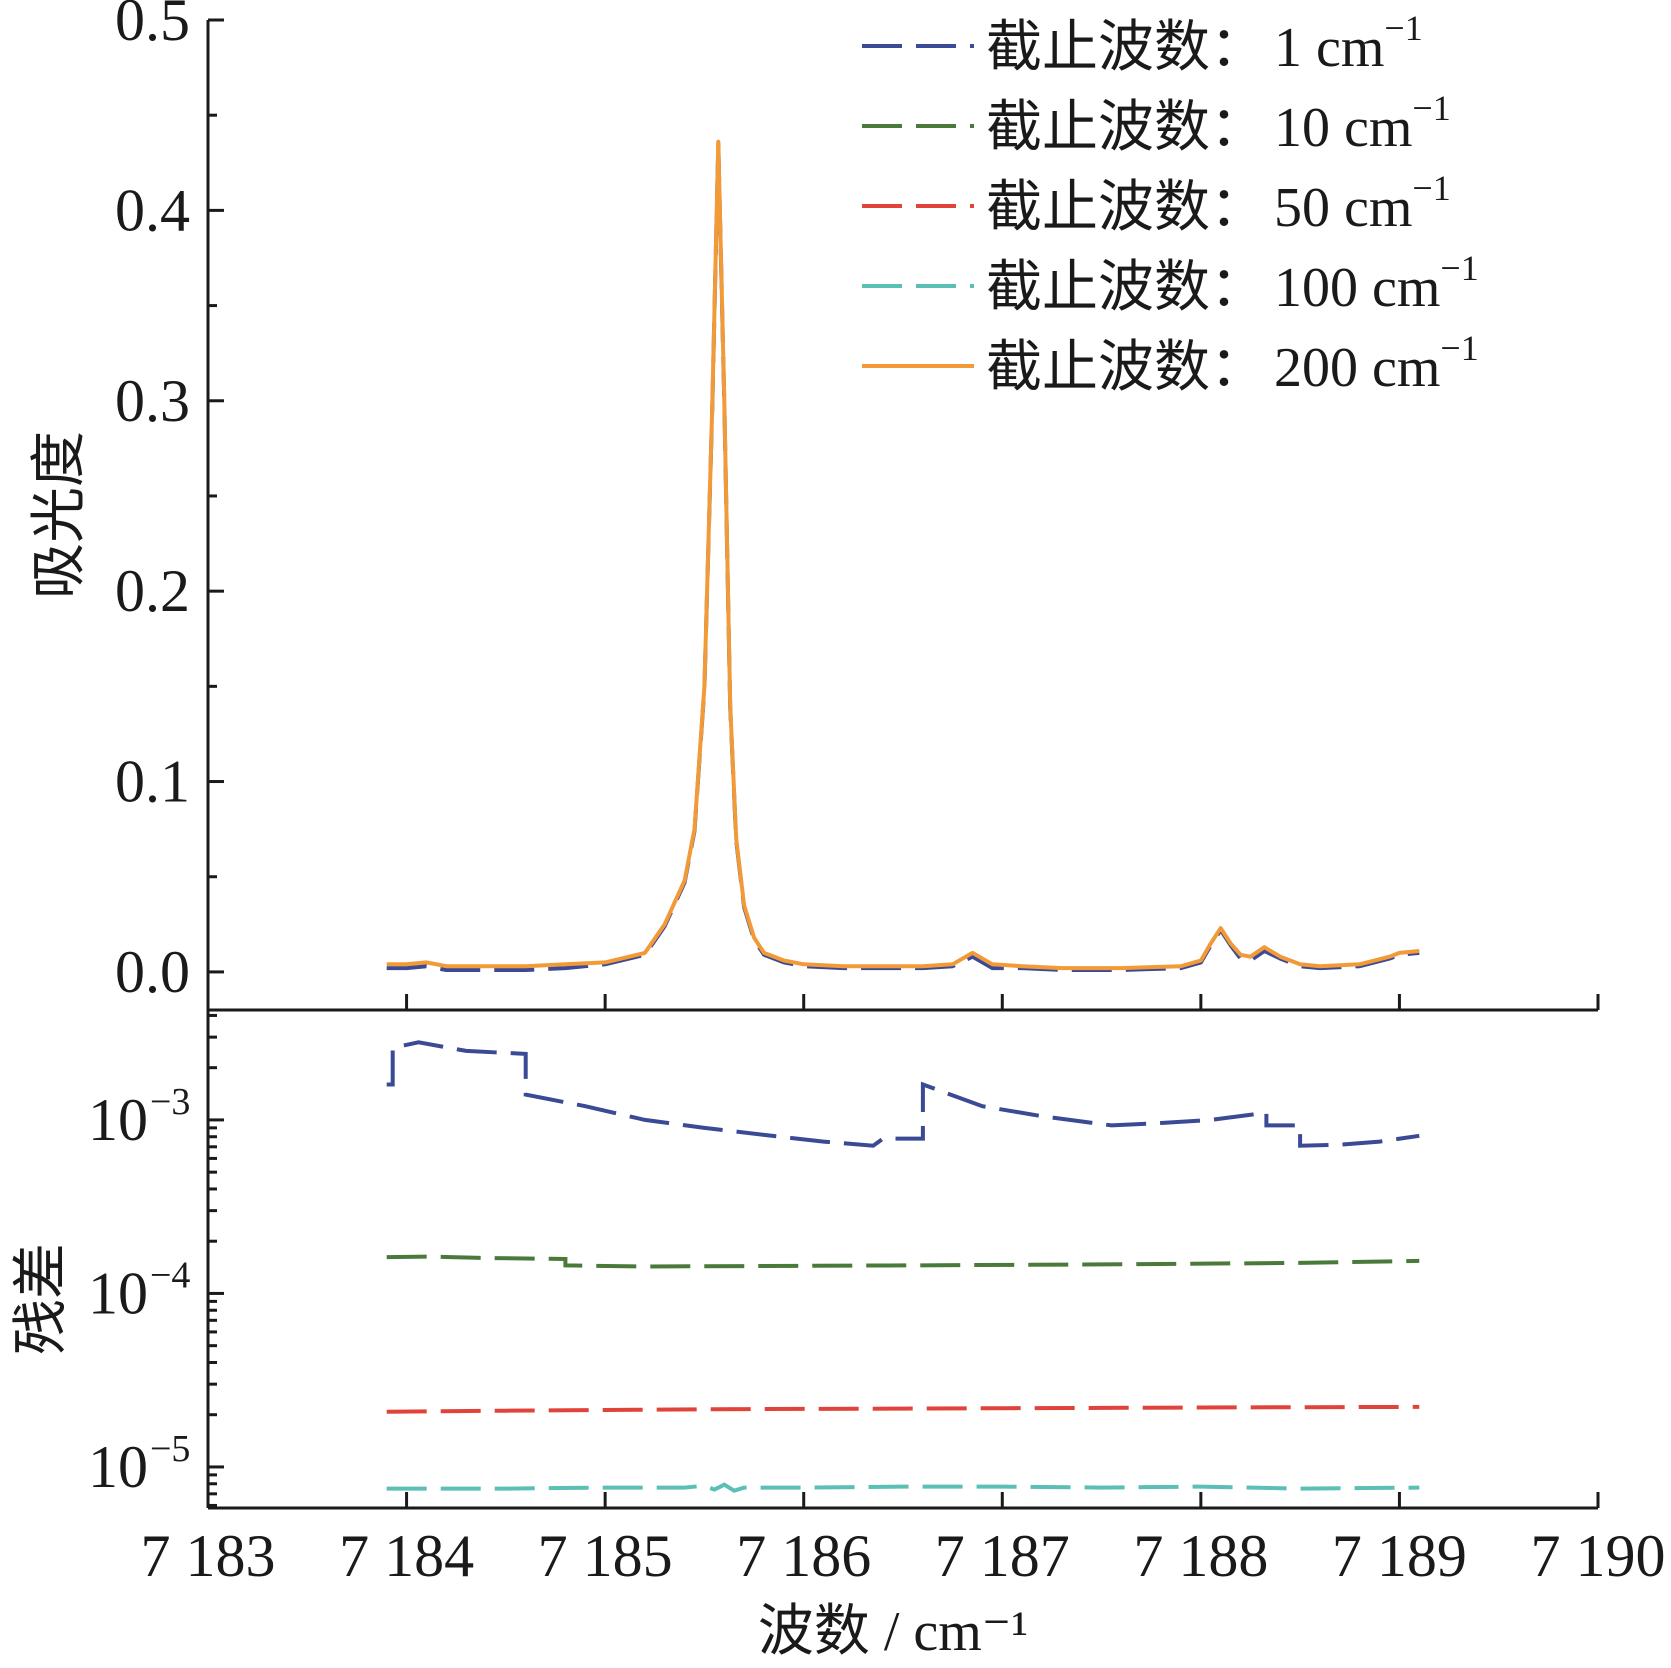  I want to click on bottom-y-axis-title: 残差, so click(42, 1299).